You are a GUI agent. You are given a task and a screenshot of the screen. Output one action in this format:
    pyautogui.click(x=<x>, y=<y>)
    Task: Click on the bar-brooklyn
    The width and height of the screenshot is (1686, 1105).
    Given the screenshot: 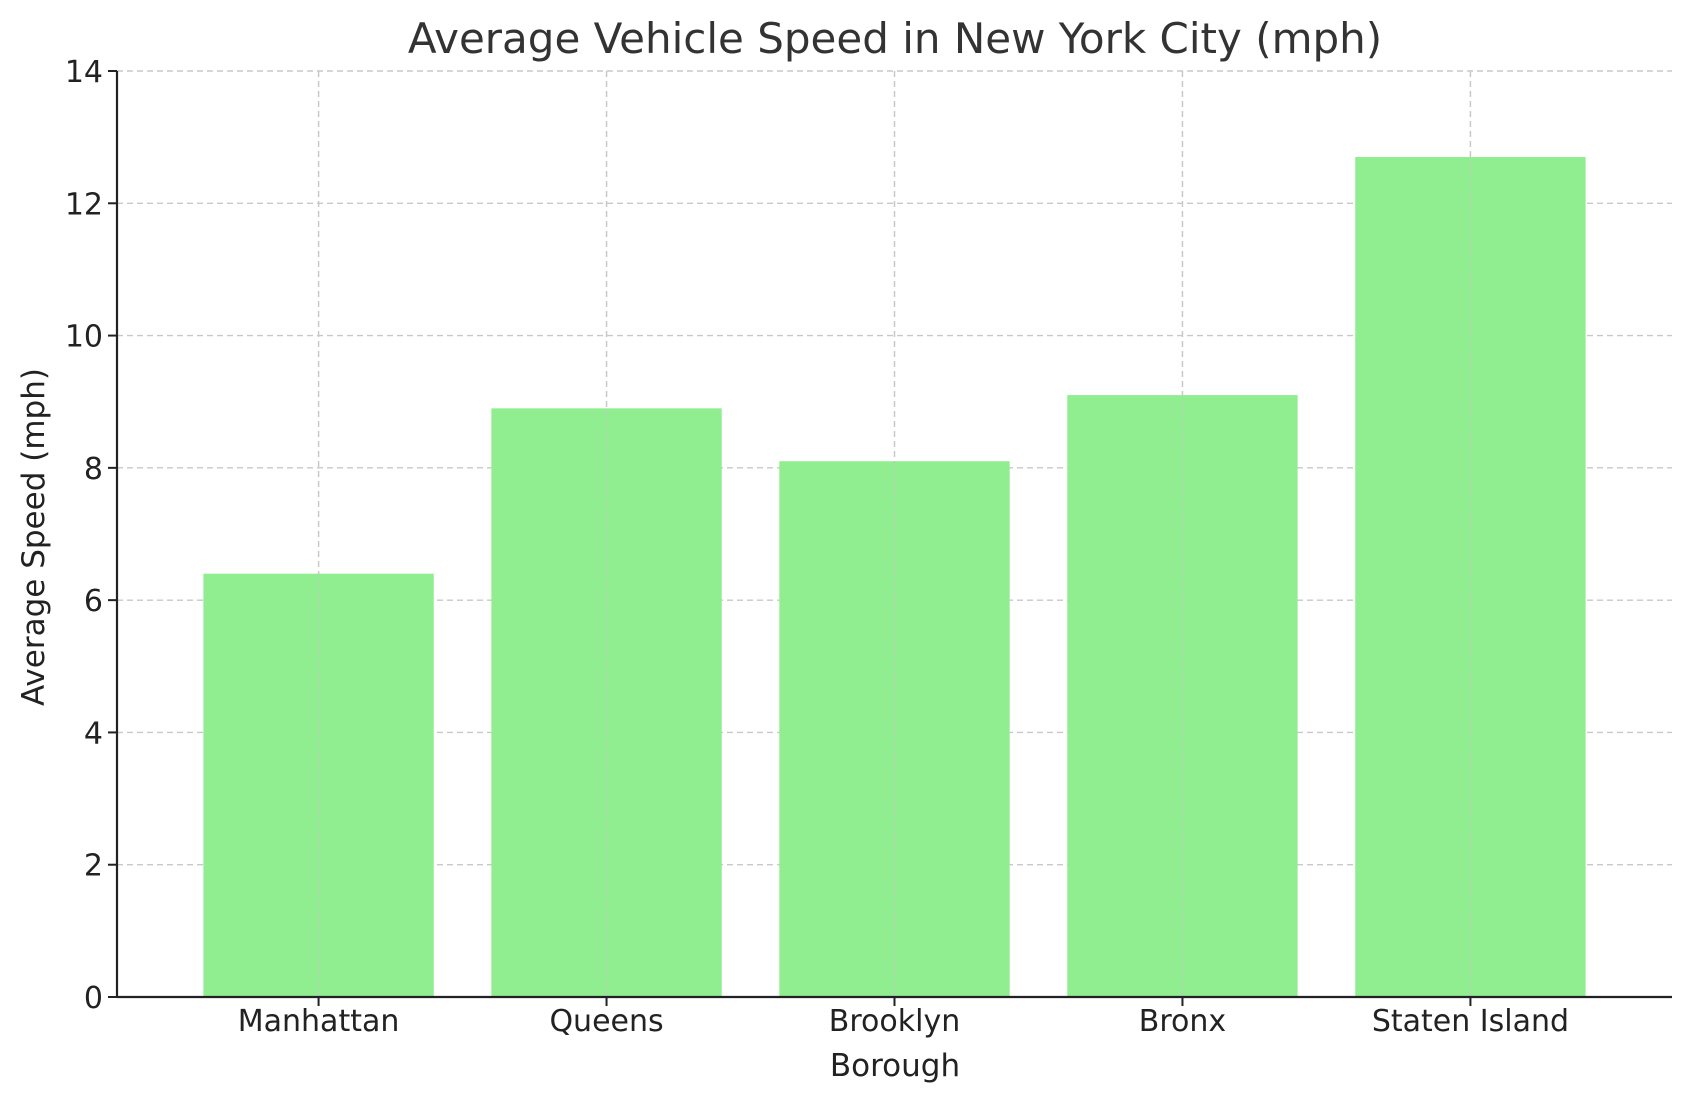 What is the action you would take?
    pyautogui.click(x=894, y=729)
    